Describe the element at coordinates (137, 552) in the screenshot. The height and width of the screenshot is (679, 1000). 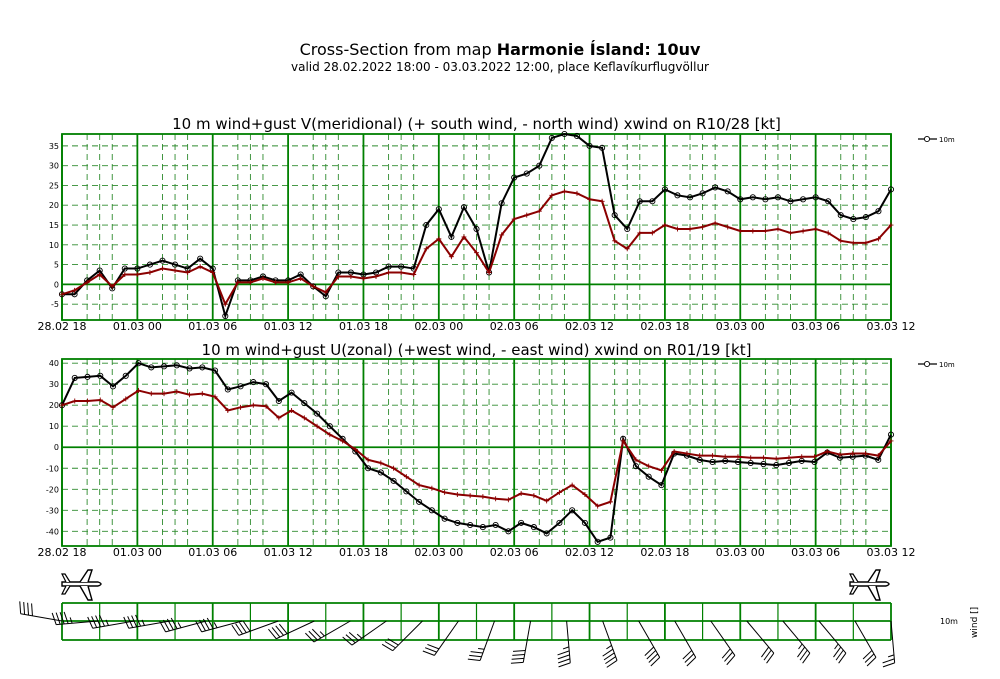
I see `x-tick-label: 01.03 00` at that location.